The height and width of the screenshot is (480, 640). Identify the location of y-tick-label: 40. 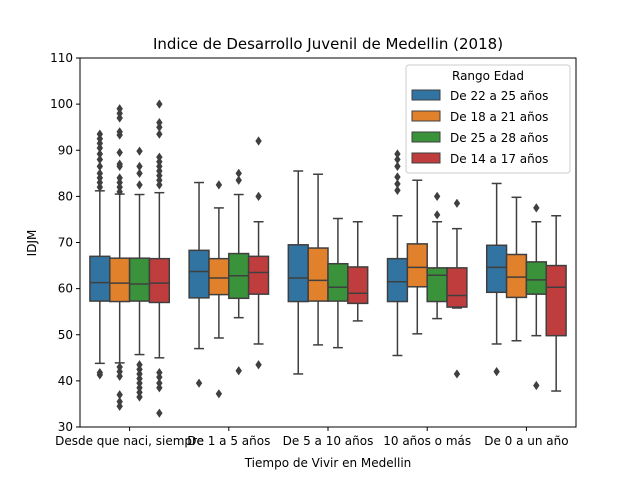
(65, 381).